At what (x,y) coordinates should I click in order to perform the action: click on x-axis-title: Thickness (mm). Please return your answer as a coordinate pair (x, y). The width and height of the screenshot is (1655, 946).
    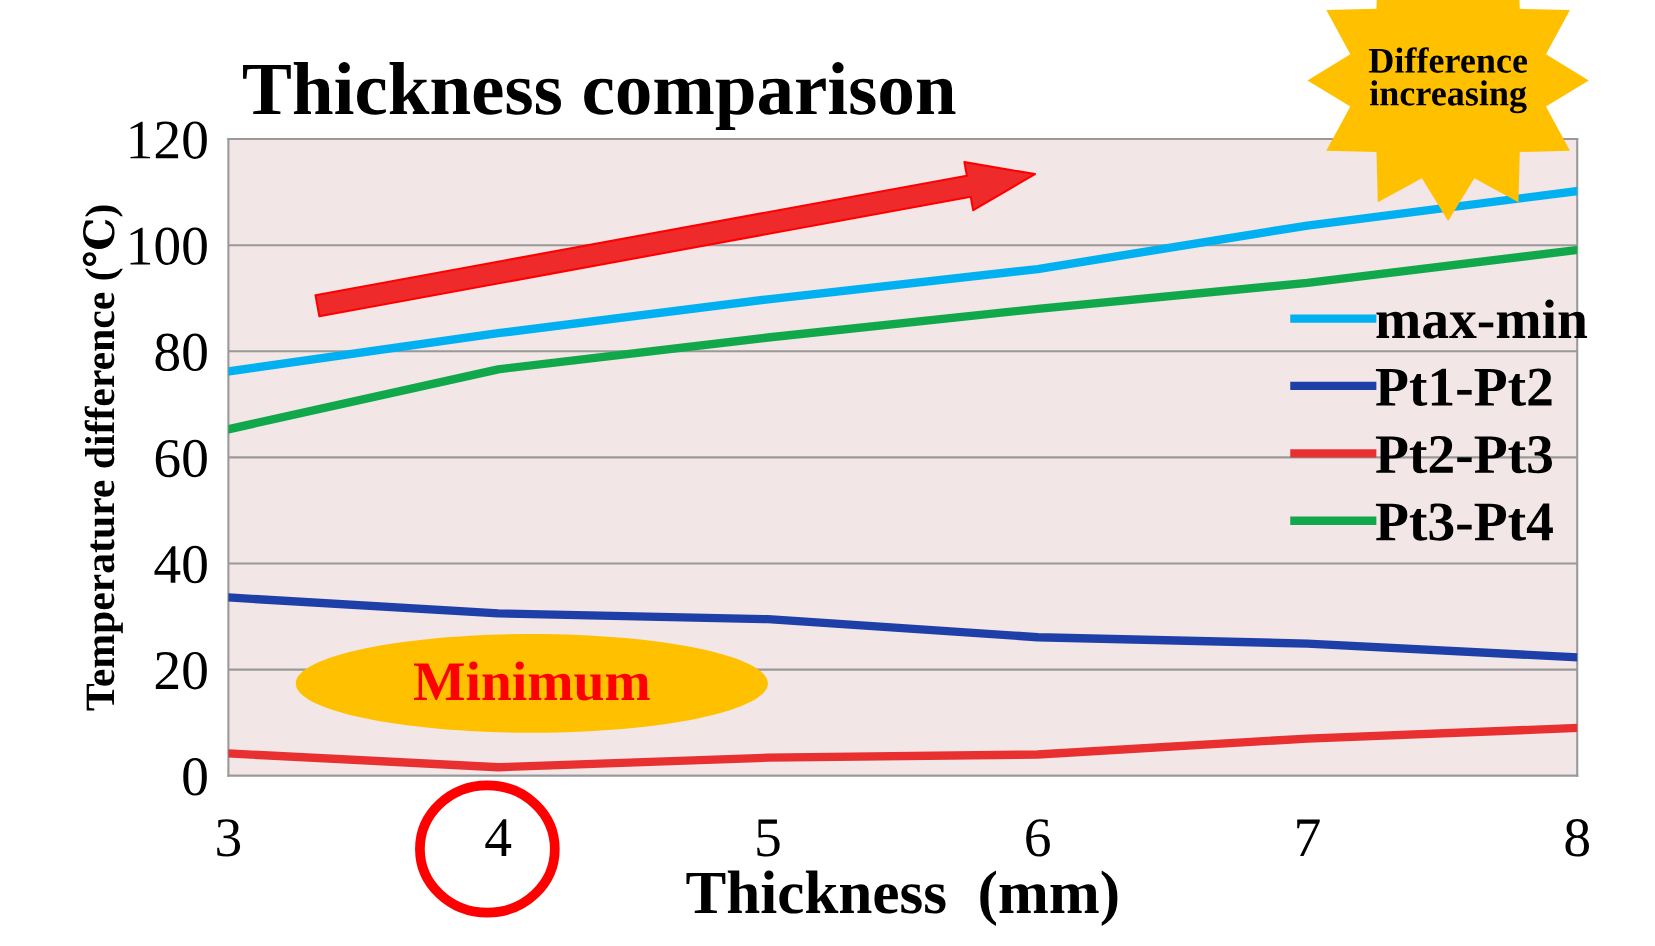
    Looking at the image, I should click on (902, 898).